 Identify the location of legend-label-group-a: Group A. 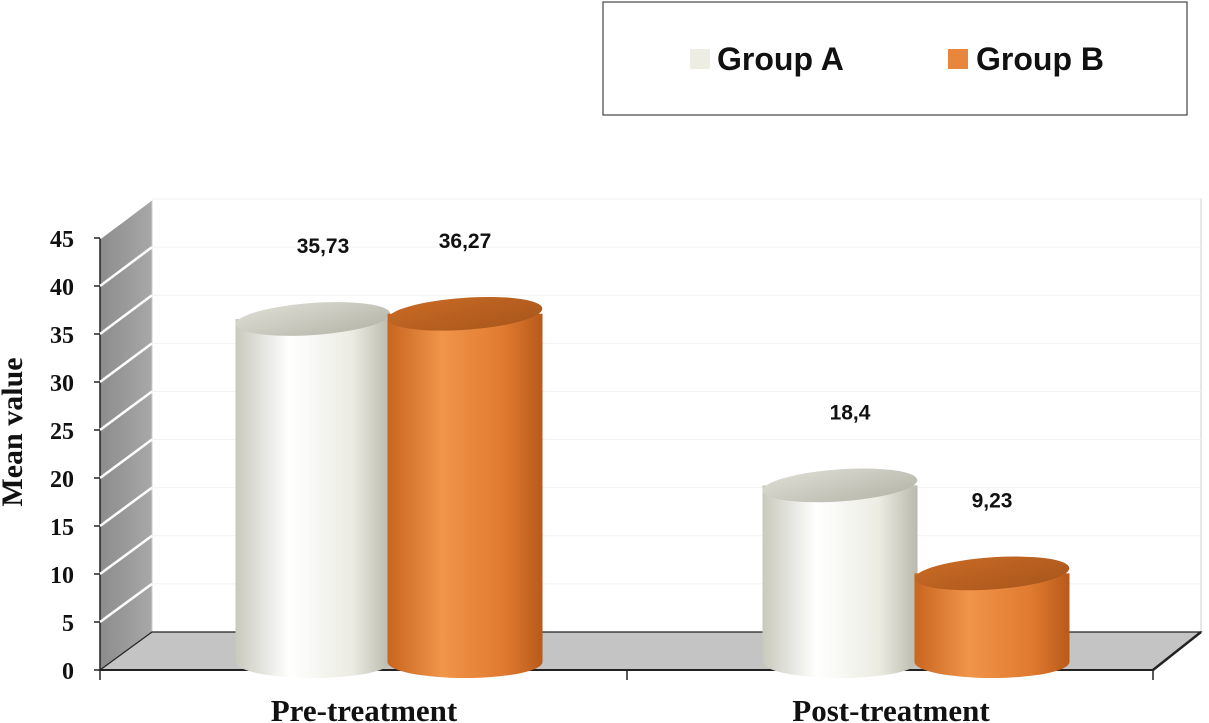
(780, 59).